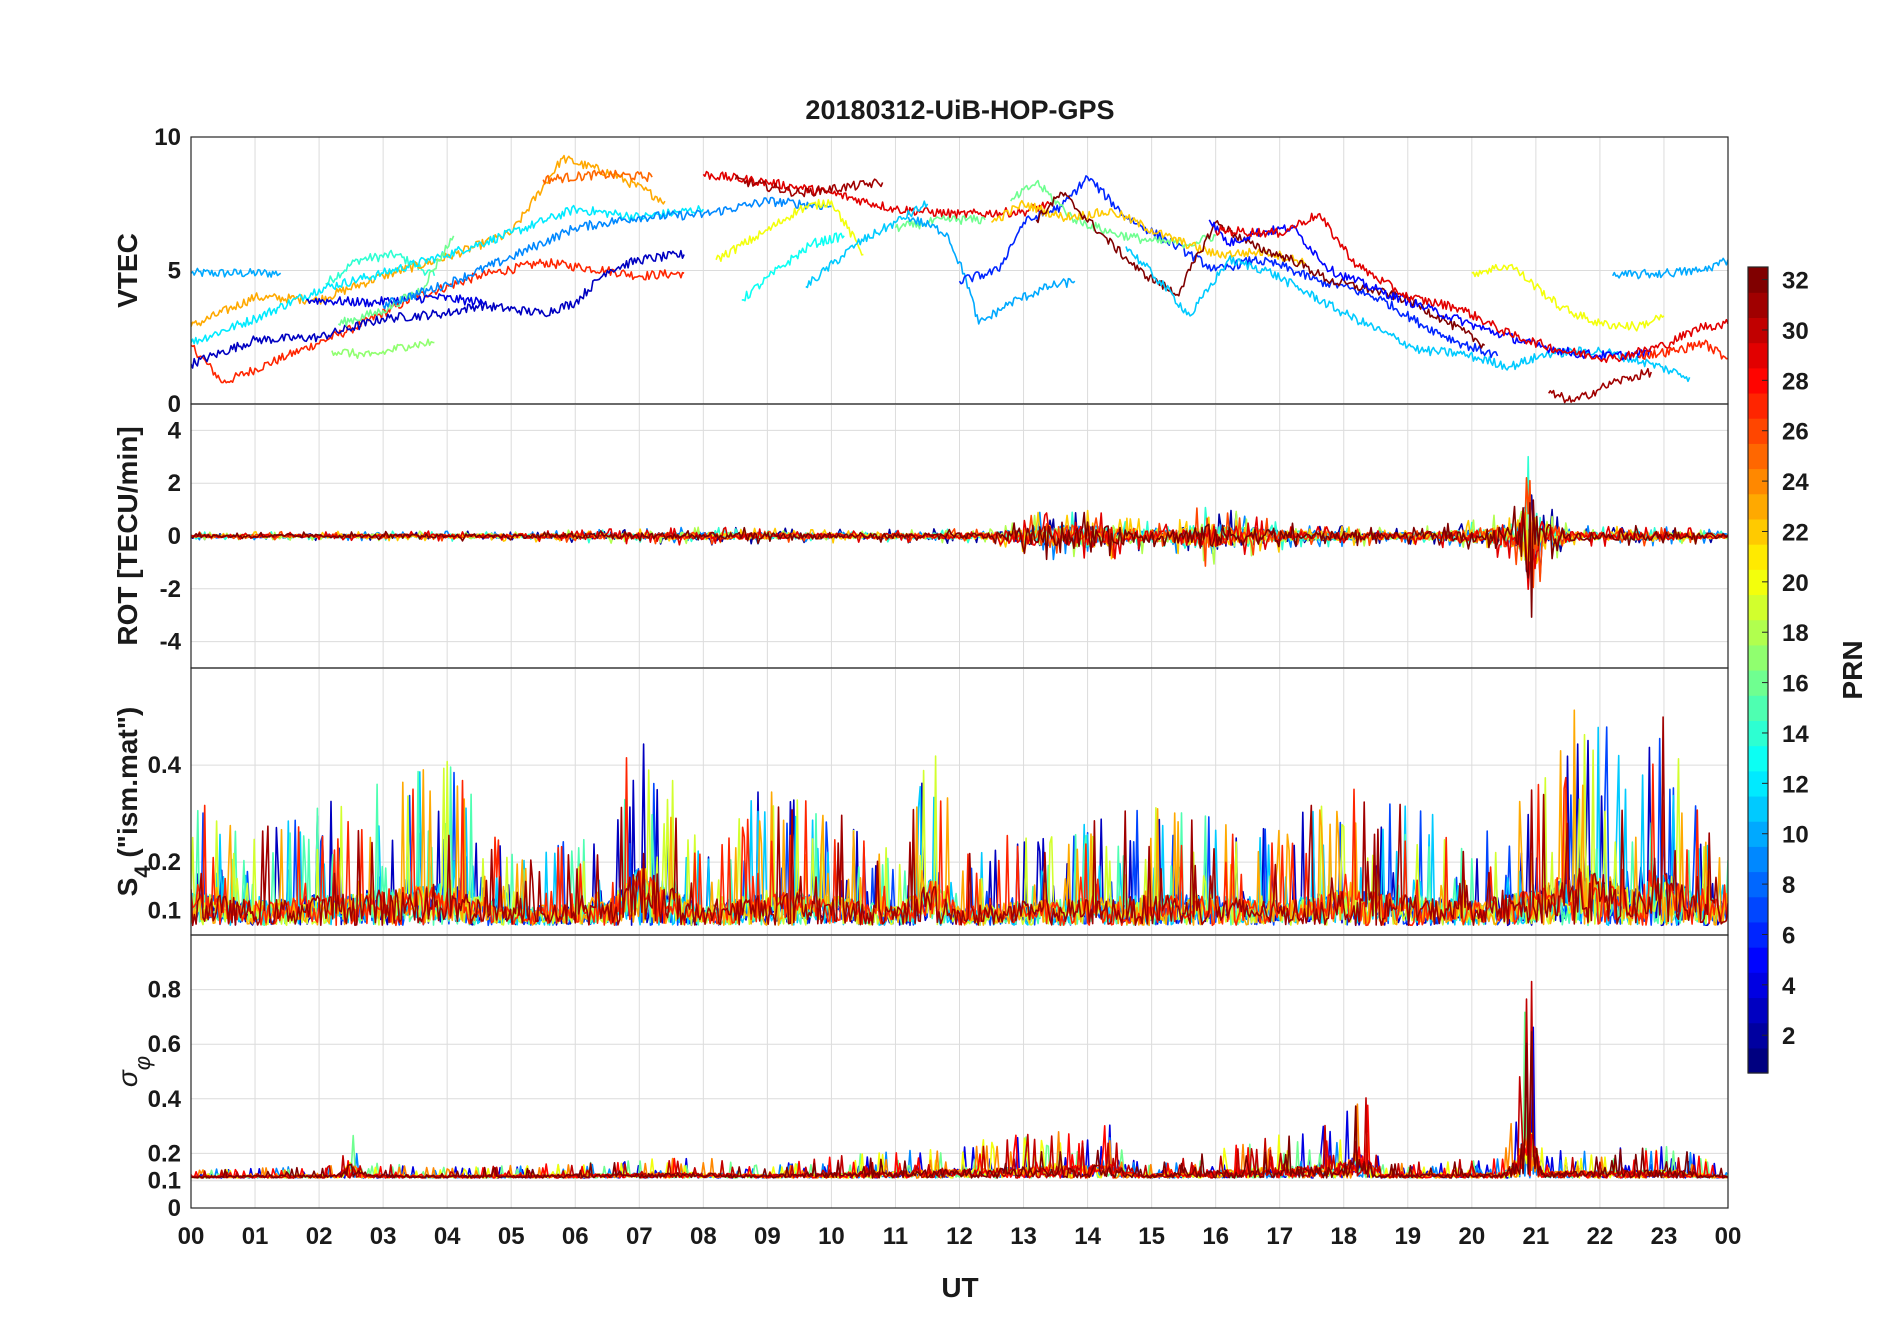 Image resolution: width=1902 pixels, height=1330 pixels. I want to click on x-tick-label: 03, so click(383, 1236).